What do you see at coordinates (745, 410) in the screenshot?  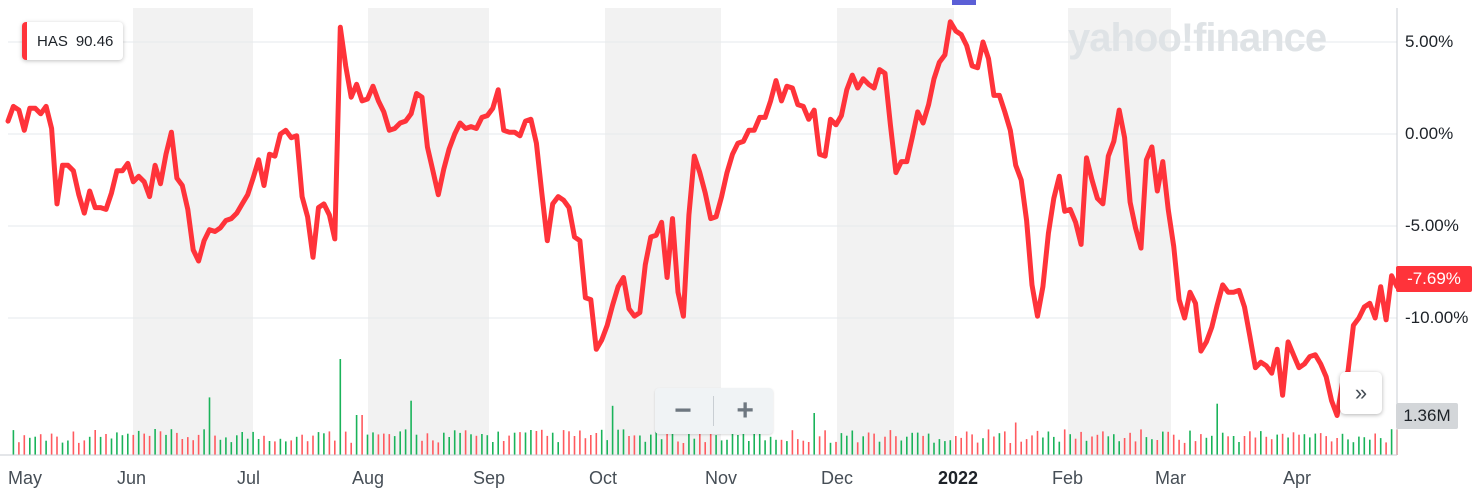 I see `zoom-in-button: +` at bounding box center [745, 410].